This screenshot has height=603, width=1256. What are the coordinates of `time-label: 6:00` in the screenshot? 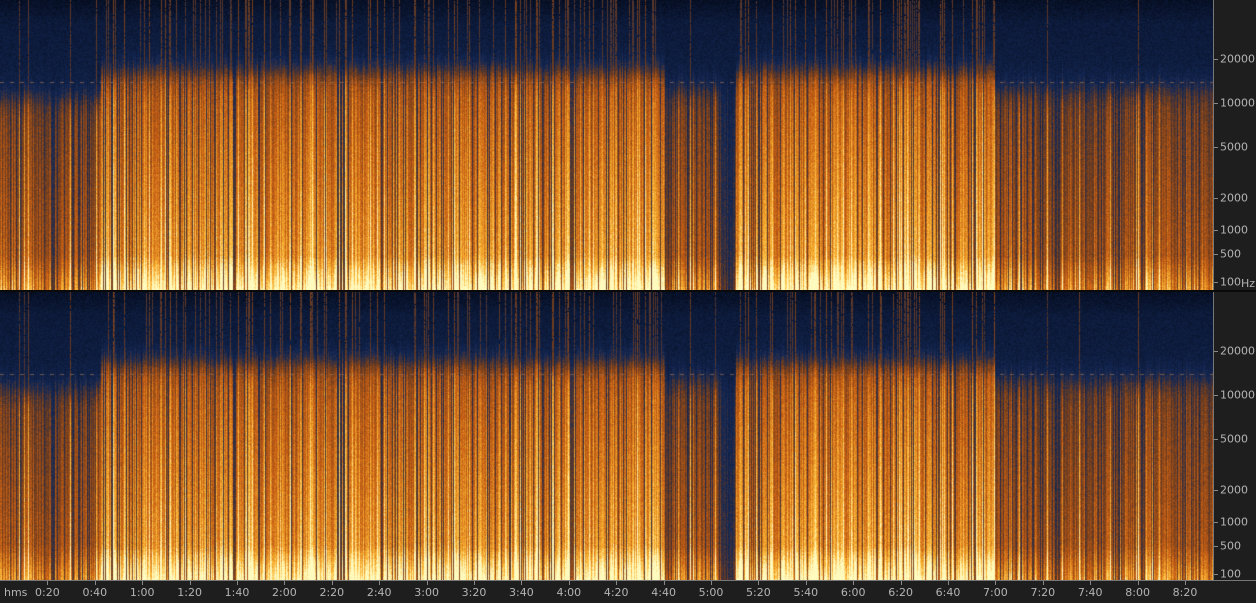 It's located at (853, 592).